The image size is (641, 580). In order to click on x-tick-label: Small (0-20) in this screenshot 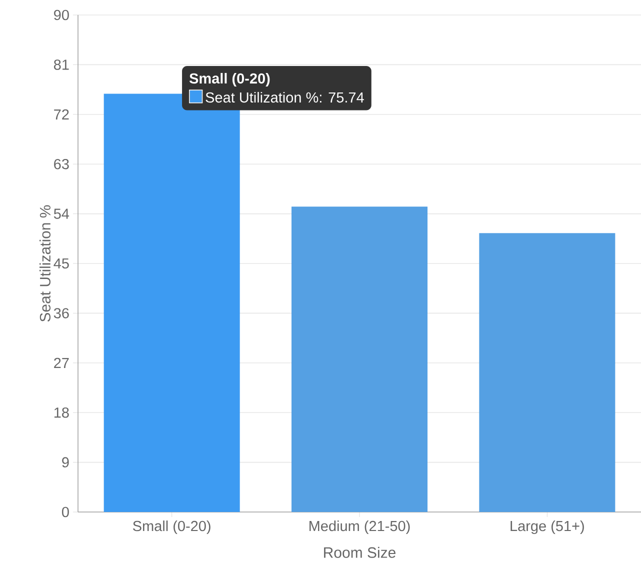, I will do `click(171, 527)`.